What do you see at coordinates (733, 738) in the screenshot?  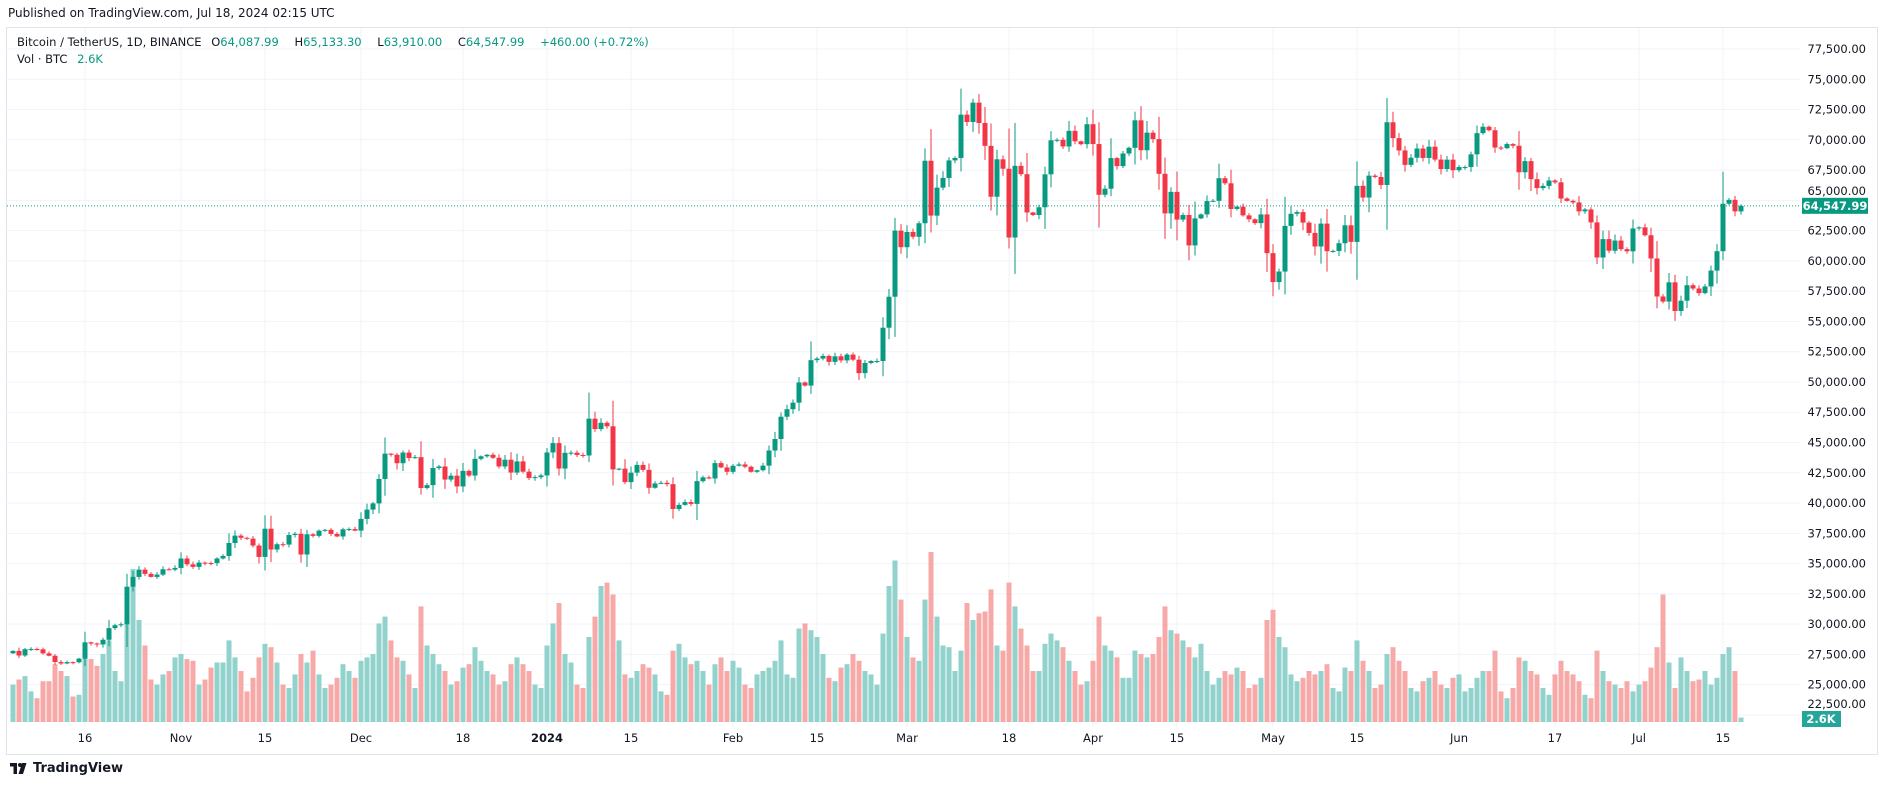 I see `time-tick-label: Feb` at bounding box center [733, 738].